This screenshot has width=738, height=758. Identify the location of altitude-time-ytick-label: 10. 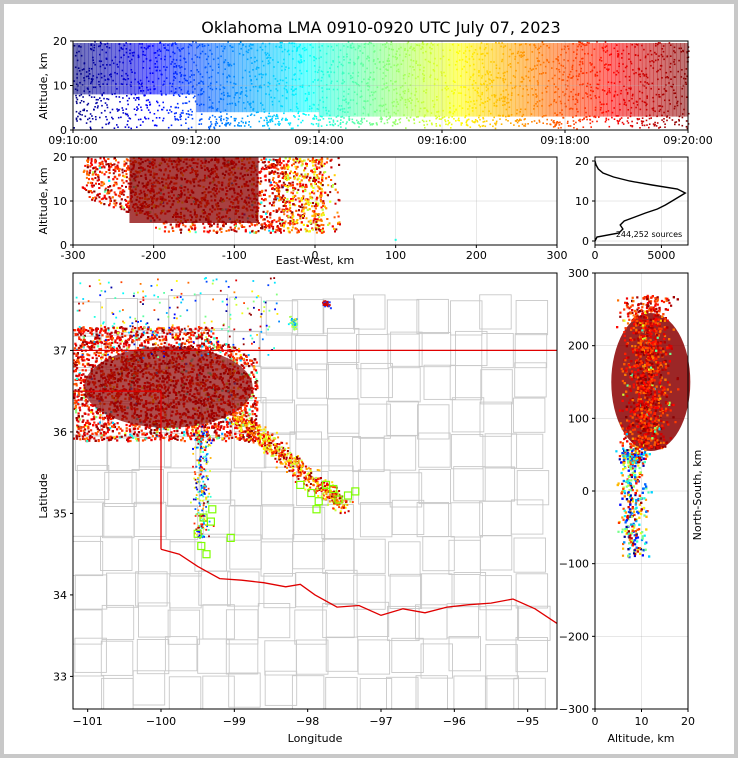
(60, 86).